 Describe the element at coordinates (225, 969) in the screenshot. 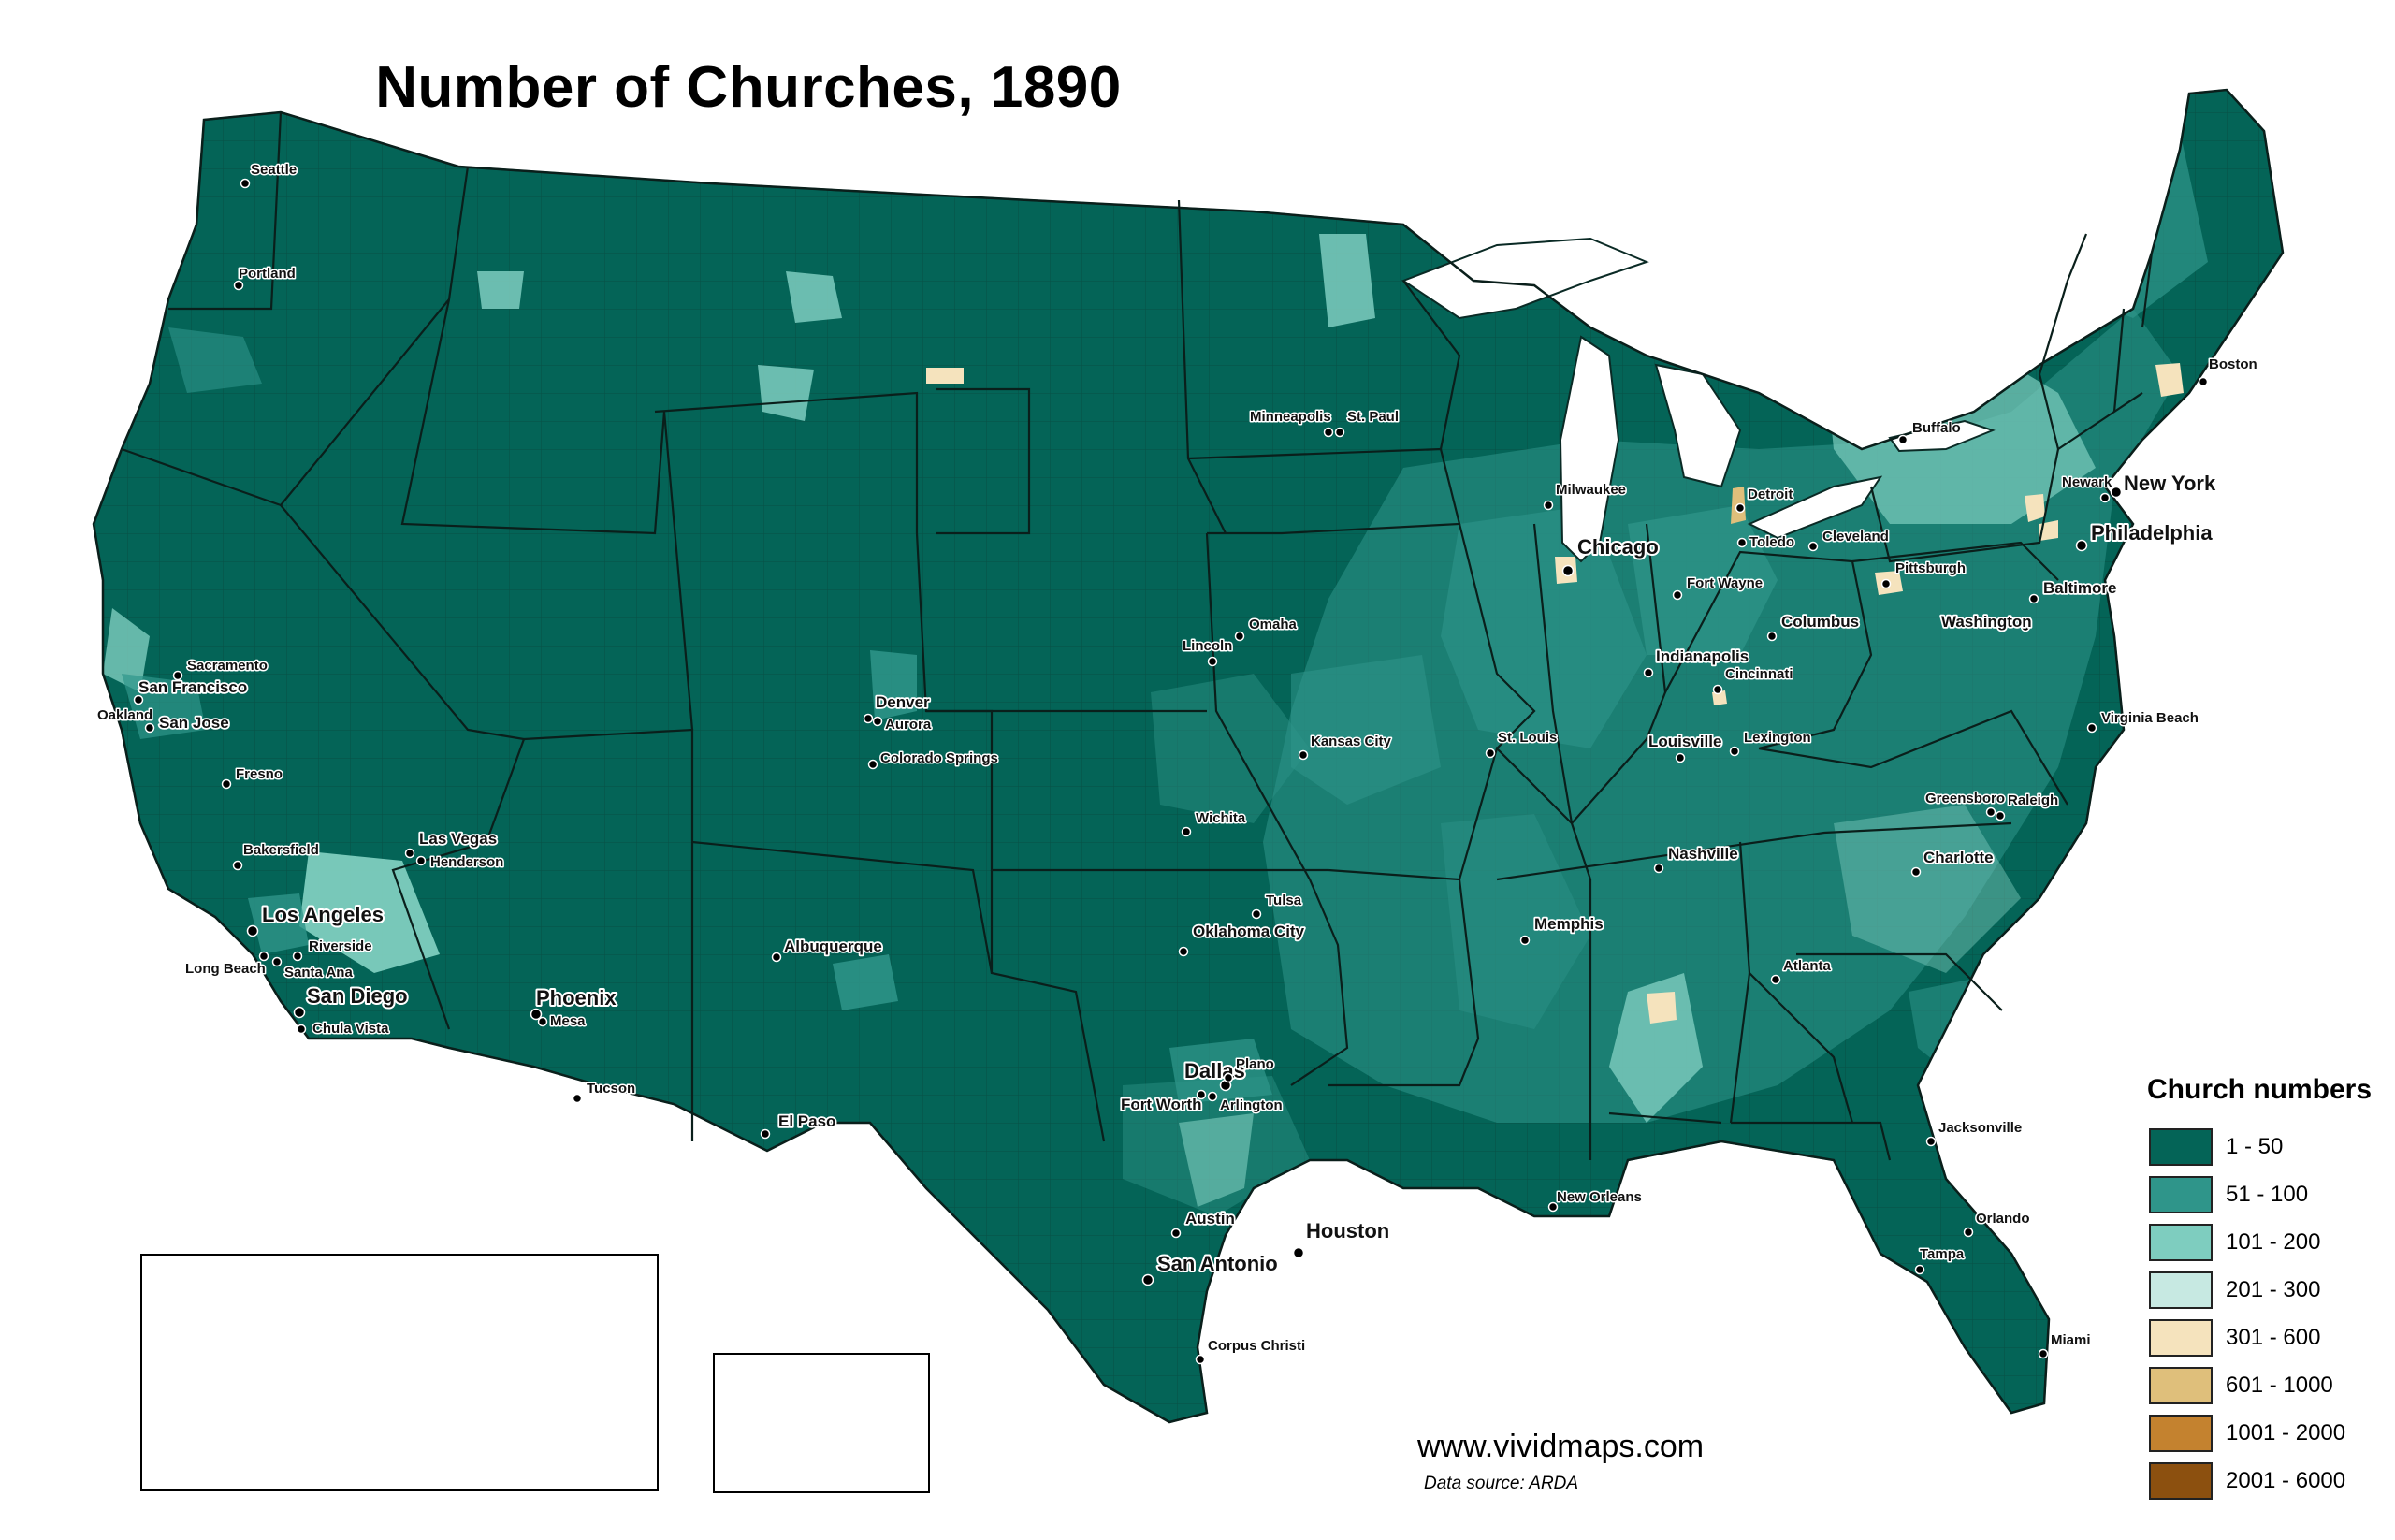

I see `city-label: Long Beach` at that location.